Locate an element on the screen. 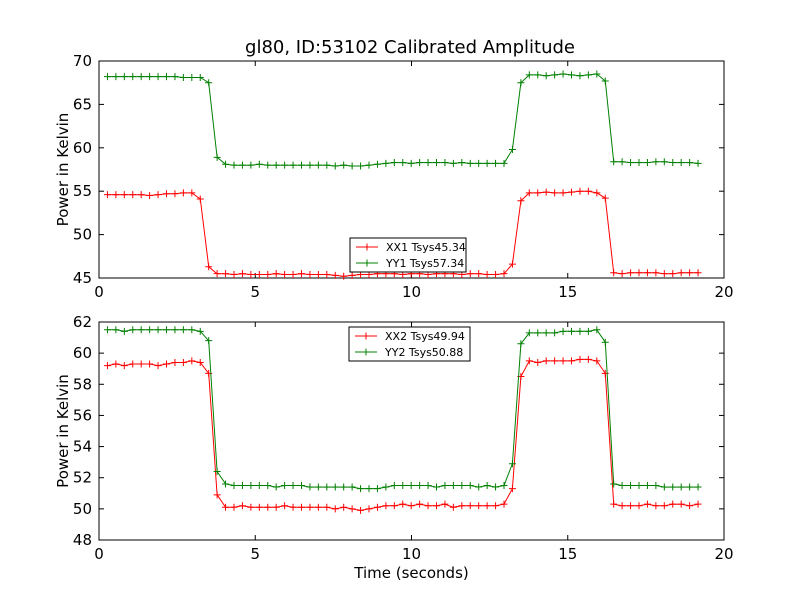 The width and height of the screenshot is (800, 604). legend-marker is located at coordinates (366, 336).